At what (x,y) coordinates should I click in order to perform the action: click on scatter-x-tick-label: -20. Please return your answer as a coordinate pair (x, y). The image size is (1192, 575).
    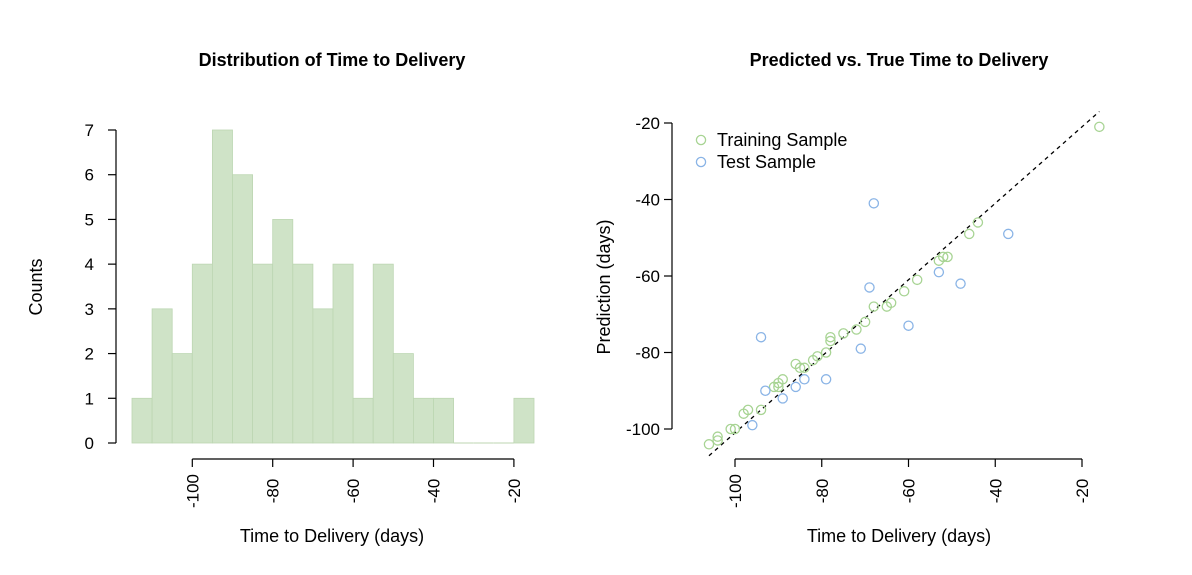
    Looking at the image, I should click on (1082, 491).